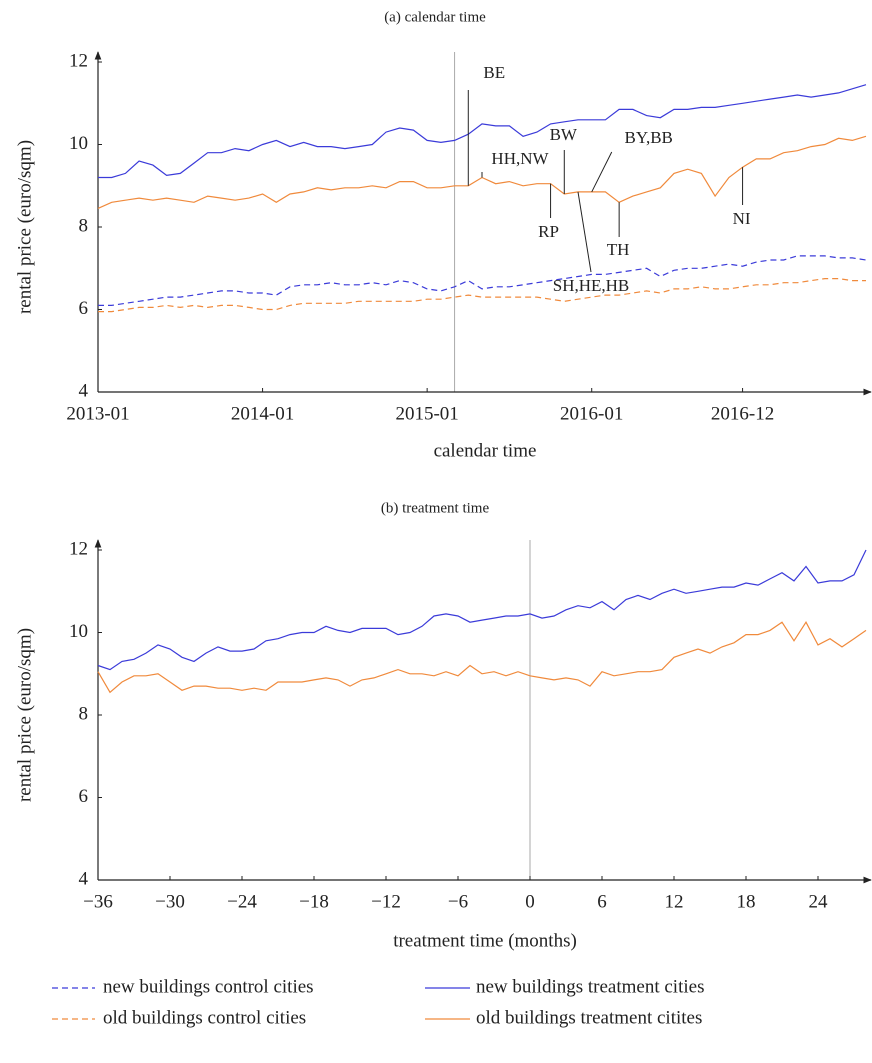 The width and height of the screenshot is (872, 1063). Describe the element at coordinates (649, 137) in the screenshot. I see `annotation-label: BY,BB` at that location.